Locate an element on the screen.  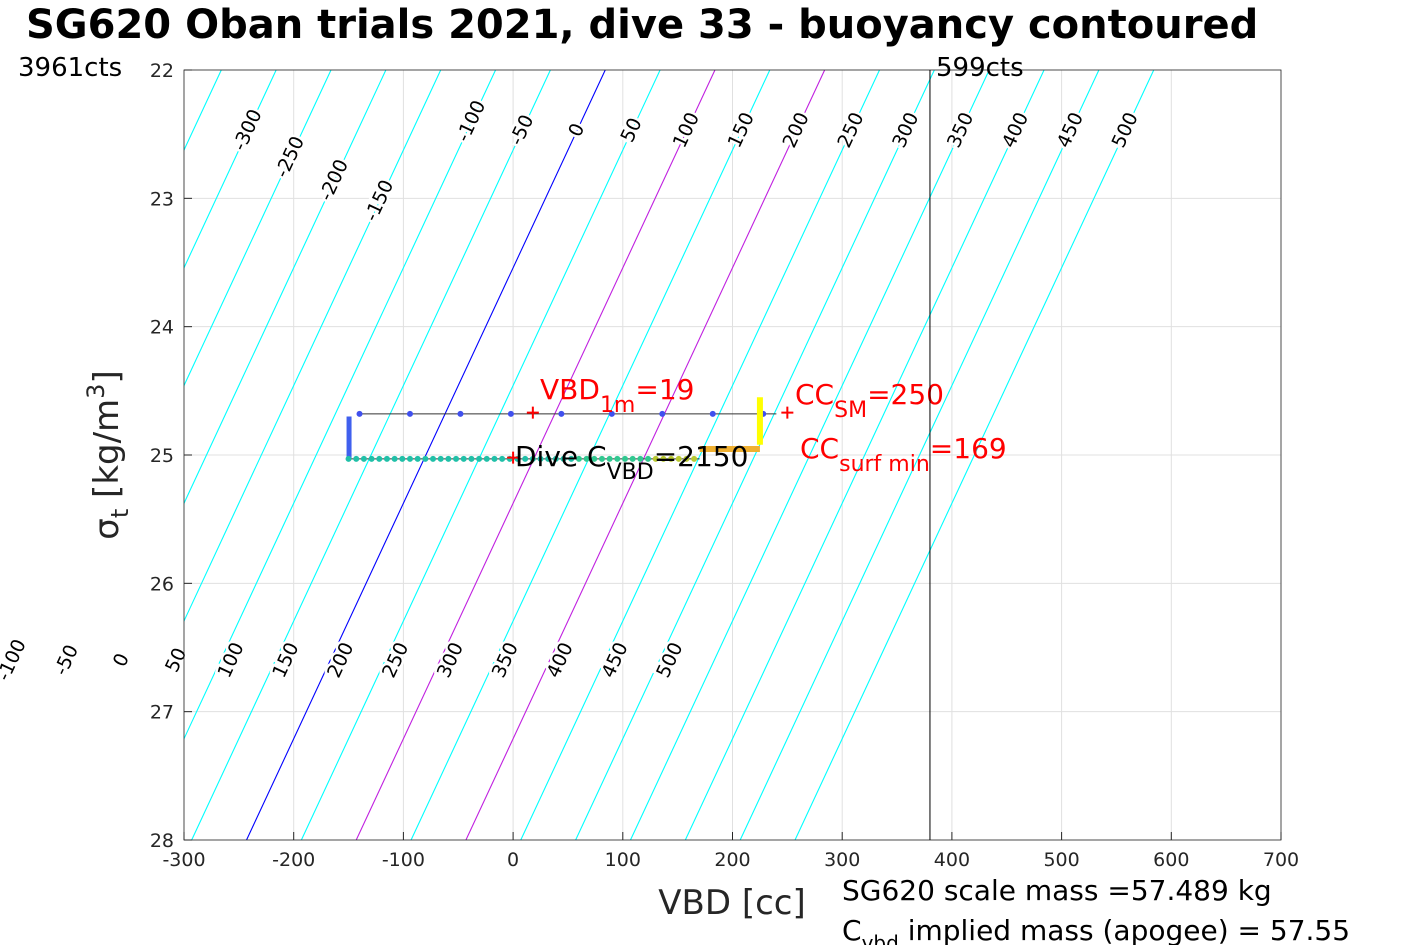
contour-label: 200 is located at coordinates (340, 660).